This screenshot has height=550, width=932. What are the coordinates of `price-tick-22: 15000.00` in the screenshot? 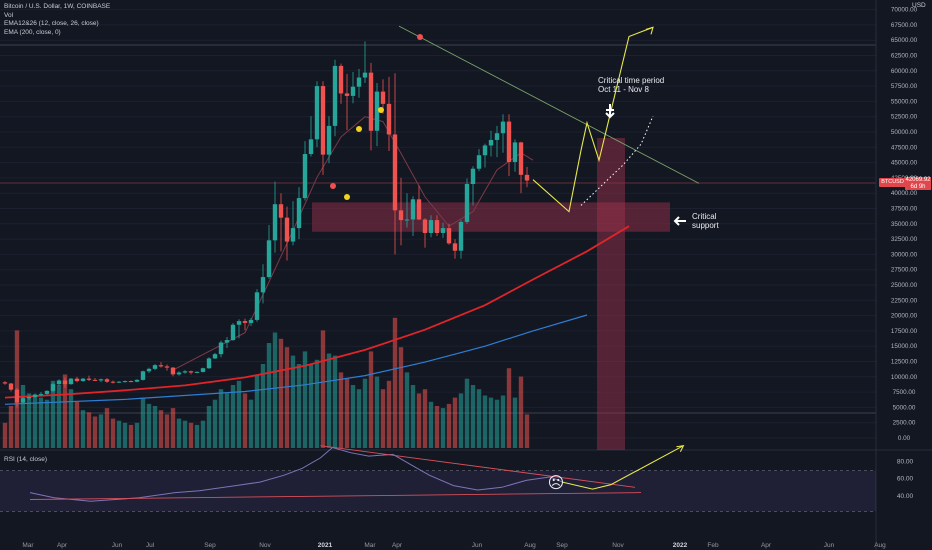 It's located at (904, 346).